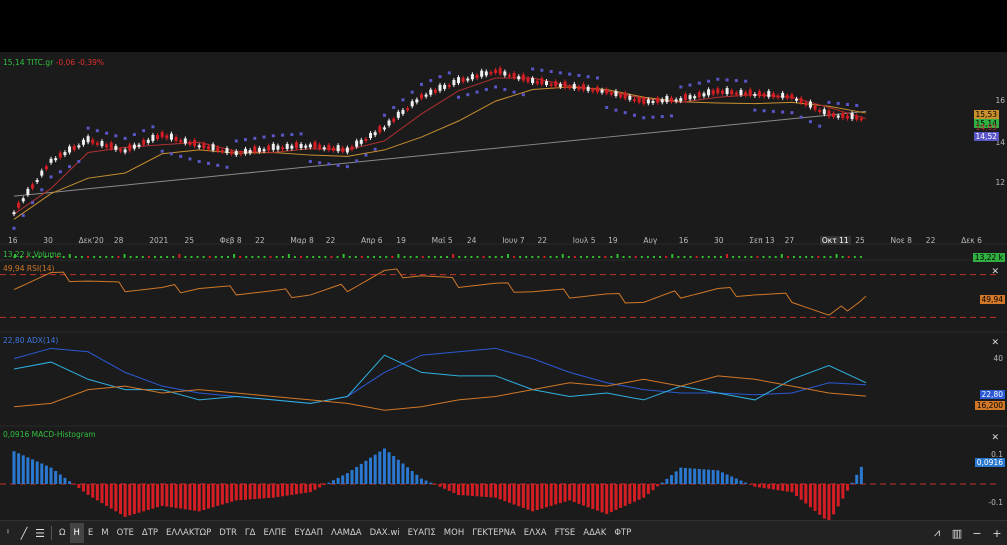  I want to click on symbol-button: Μ, so click(105, 533).